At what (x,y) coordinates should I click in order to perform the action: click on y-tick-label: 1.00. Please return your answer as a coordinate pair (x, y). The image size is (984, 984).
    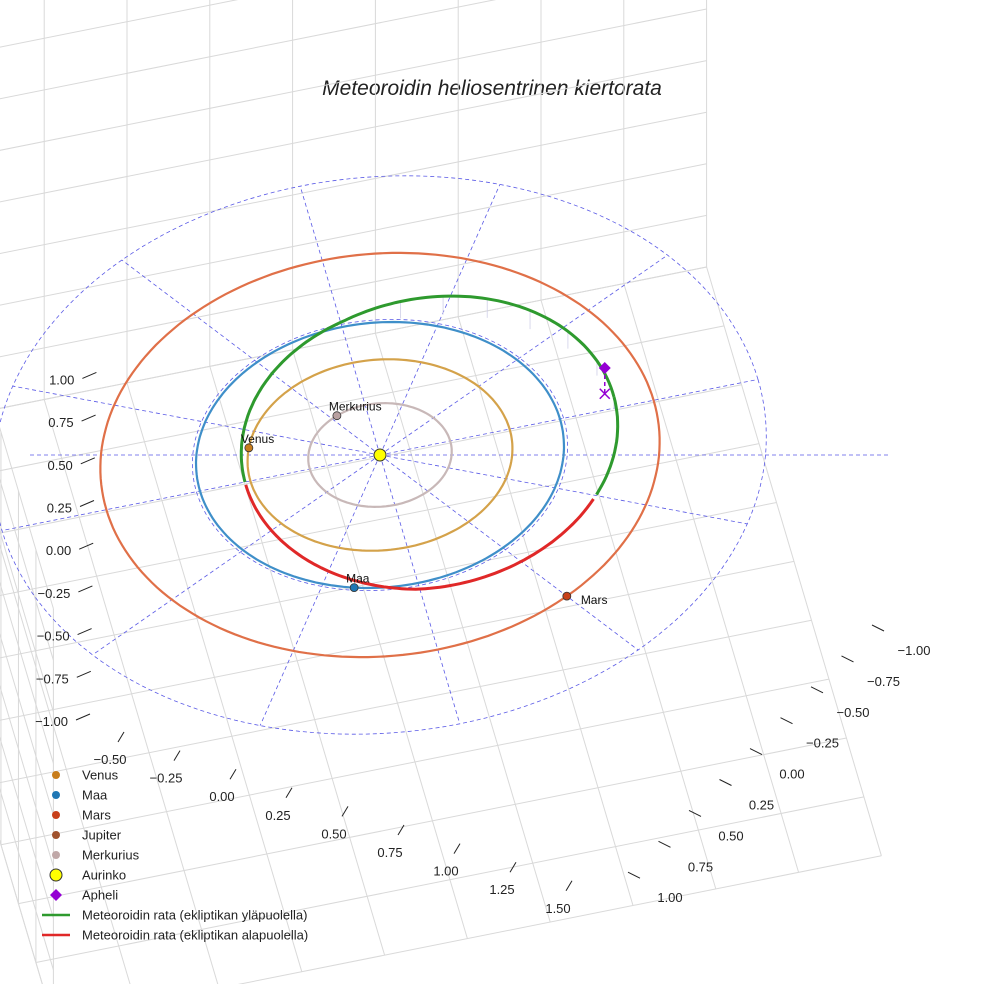
    Looking at the image, I should click on (669, 897).